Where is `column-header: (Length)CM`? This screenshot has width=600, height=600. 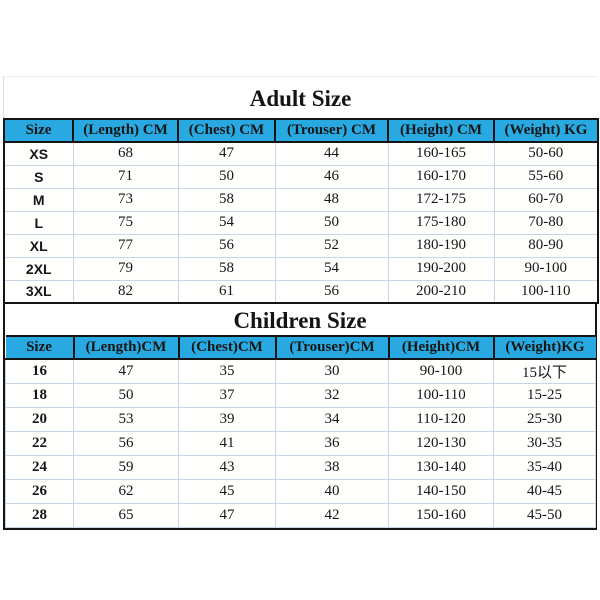
column-header: (Length)CM is located at coordinates (126, 347).